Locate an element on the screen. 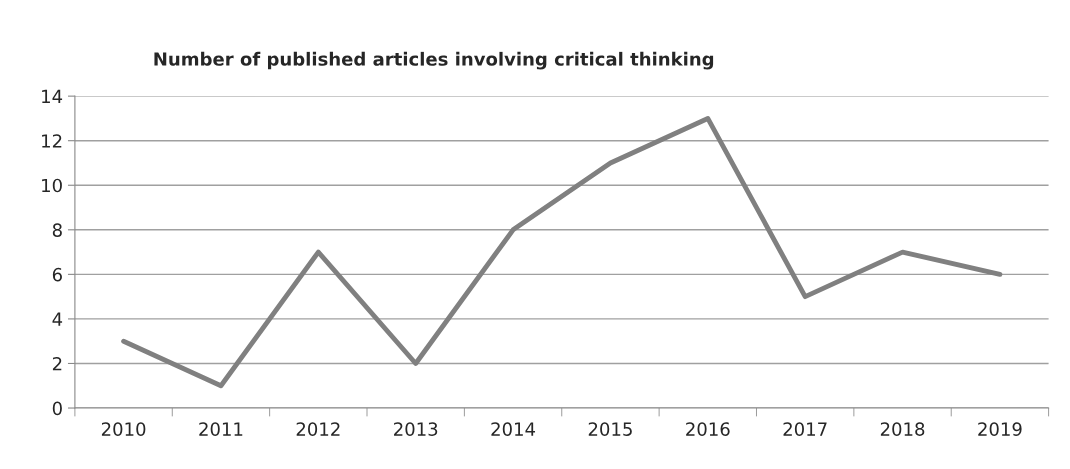 The width and height of the screenshot is (1070, 469). y-tick-label: 2 is located at coordinates (57, 363).